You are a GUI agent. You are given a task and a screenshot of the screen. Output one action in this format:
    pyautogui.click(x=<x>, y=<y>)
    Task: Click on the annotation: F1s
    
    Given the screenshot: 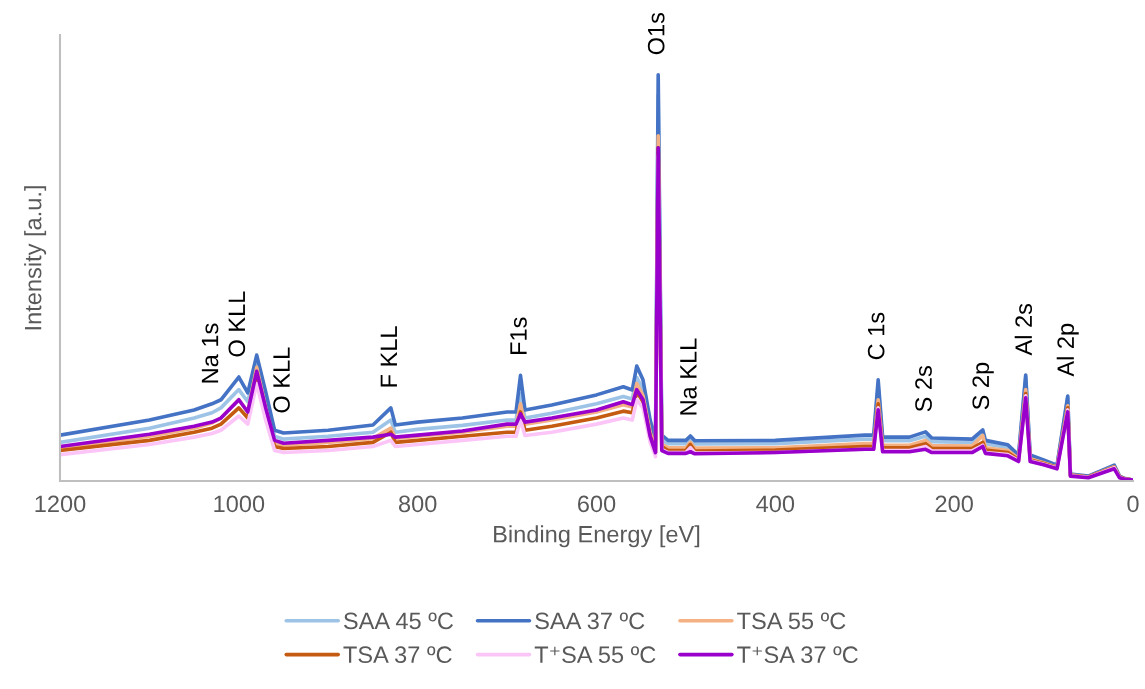 What is the action you would take?
    pyautogui.click(x=518, y=336)
    